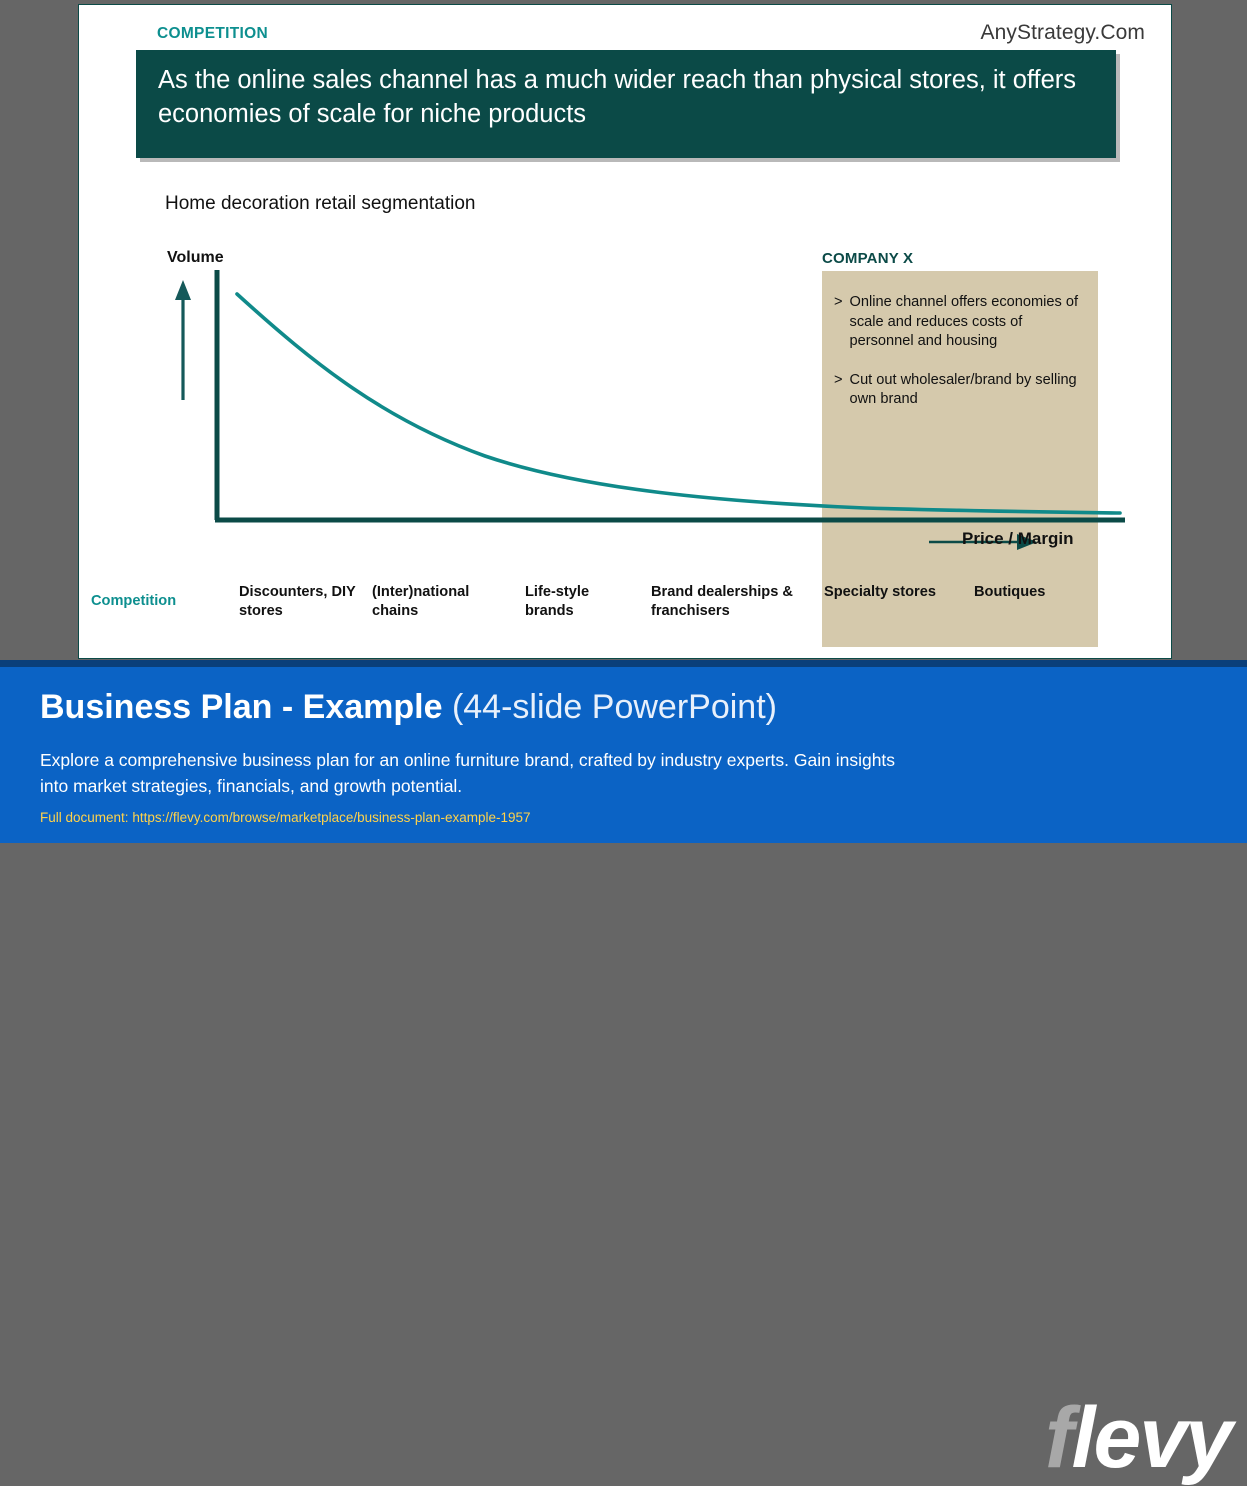 The width and height of the screenshot is (1247, 1486). Describe the element at coordinates (1010, 592) in the screenshot. I see `category-label-boutiques: Boutiques` at that location.